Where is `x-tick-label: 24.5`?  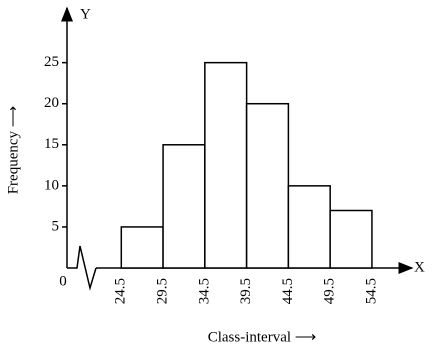
x-tick-label: 24.5 is located at coordinates (121, 291).